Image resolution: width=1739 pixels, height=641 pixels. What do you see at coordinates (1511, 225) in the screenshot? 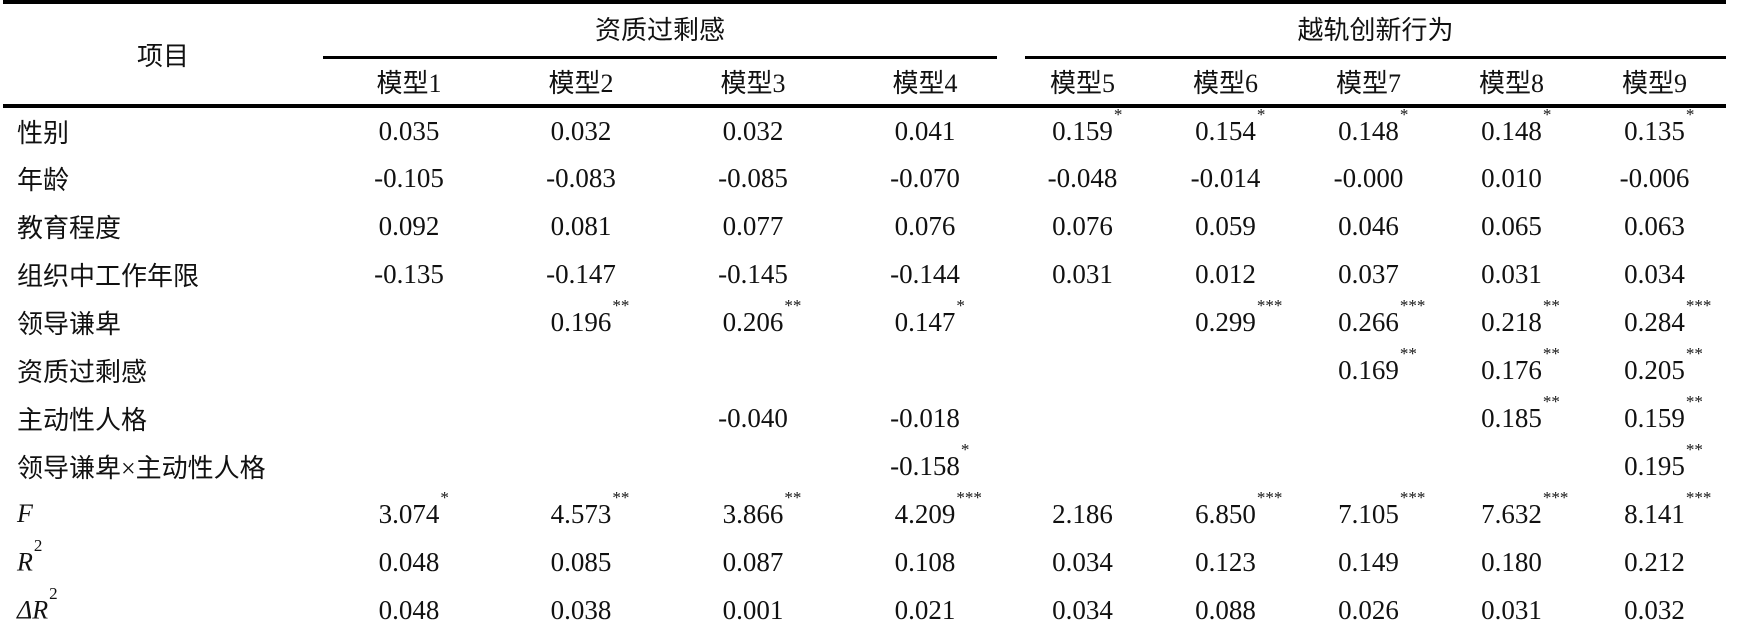
I see `cell-model-8: 0.065` at bounding box center [1511, 225].